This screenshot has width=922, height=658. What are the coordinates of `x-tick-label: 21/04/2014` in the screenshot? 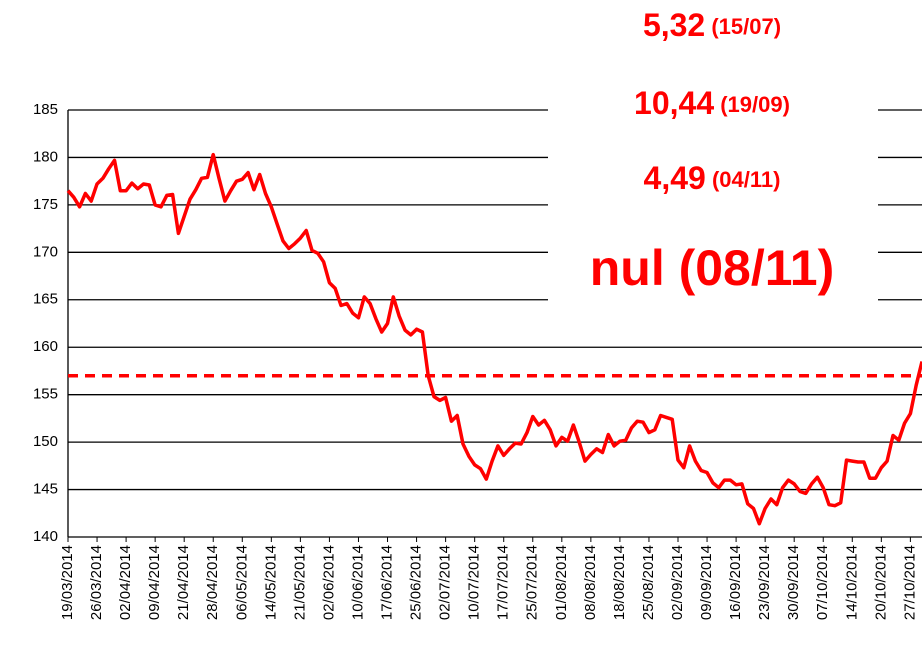 It's located at (183, 582).